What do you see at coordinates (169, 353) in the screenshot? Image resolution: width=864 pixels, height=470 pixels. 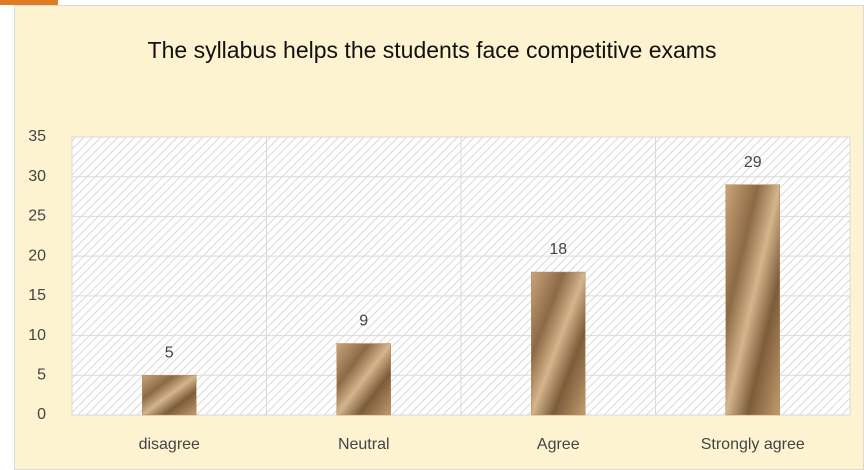 I see `data-label: 5` at bounding box center [169, 353].